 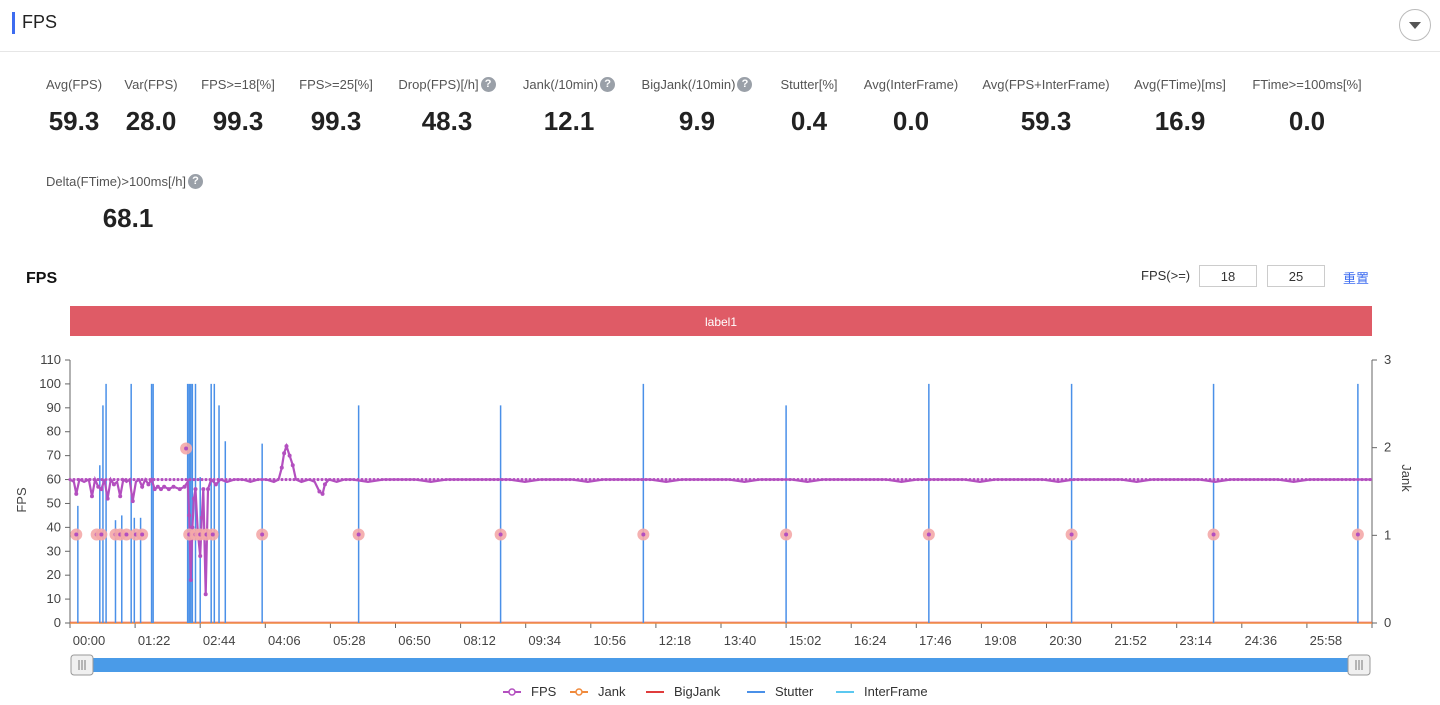 I want to click on legend-label-fps: FPS, so click(x=544, y=691).